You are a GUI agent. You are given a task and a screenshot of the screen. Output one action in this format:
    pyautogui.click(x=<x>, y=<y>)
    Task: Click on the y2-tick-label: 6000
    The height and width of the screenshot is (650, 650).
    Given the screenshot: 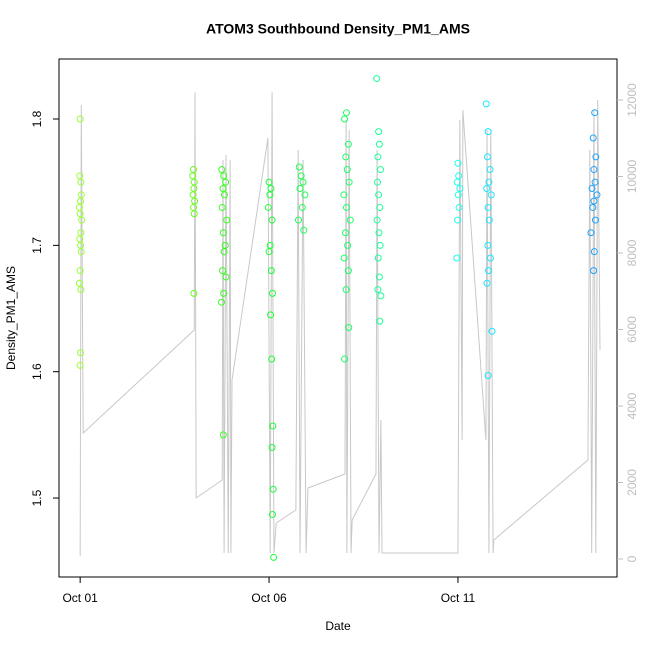 What is the action you would take?
    pyautogui.click(x=632, y=329)
    